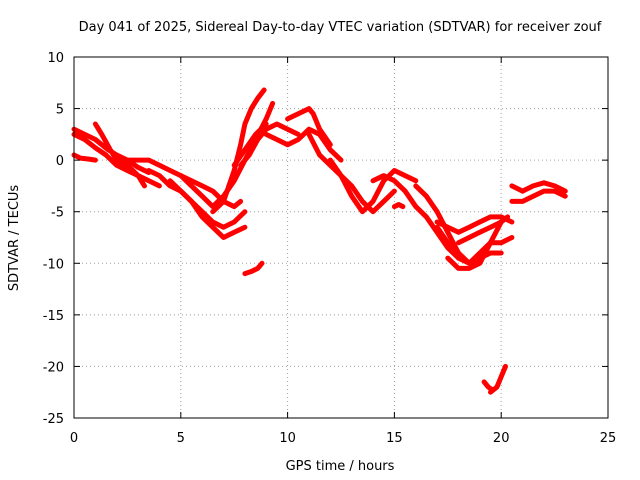 The width and height of the screenshot is (640, 480). I want to click on x-tick-label: 20, so click(501, 438).